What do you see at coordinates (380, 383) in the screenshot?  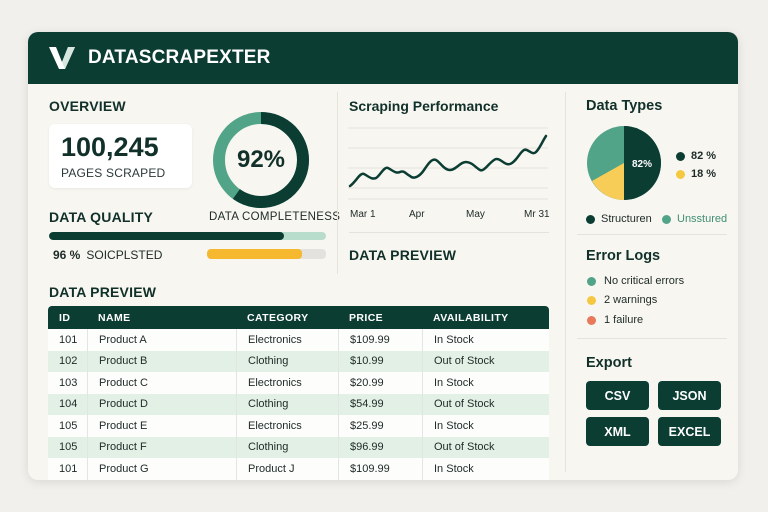 I see `cell-price: $20.99` at bounding box center [380, 383].